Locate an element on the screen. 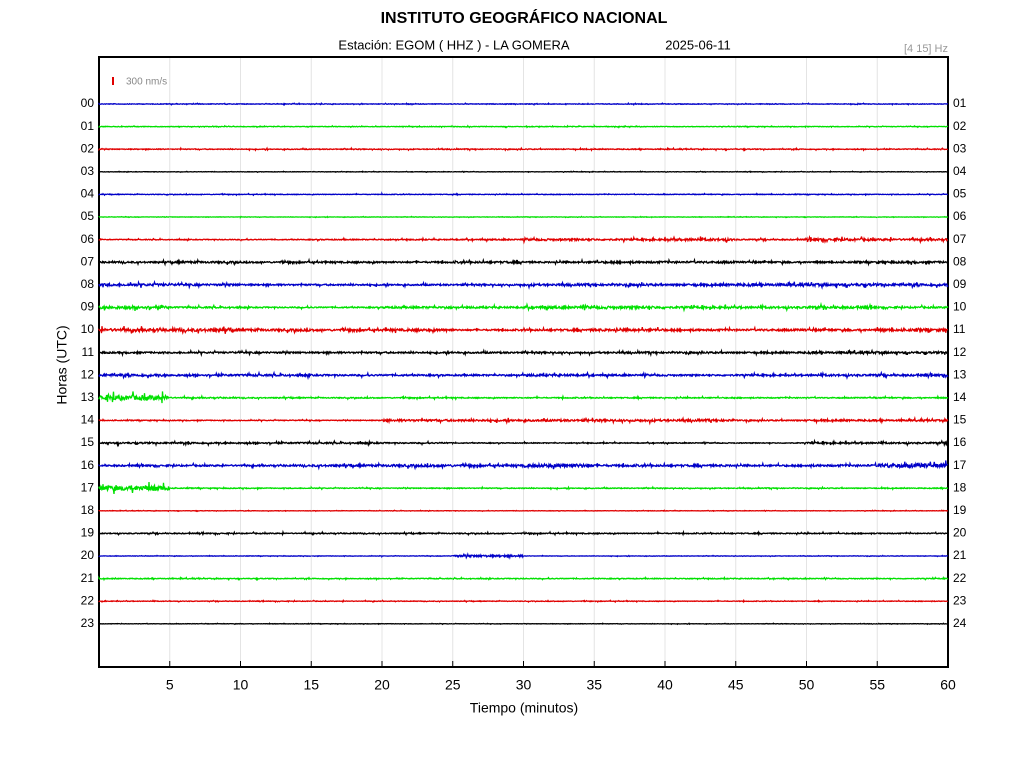 The image size is (1024, 768). x-tick-label: 50 is located at coordinates (807, 685).